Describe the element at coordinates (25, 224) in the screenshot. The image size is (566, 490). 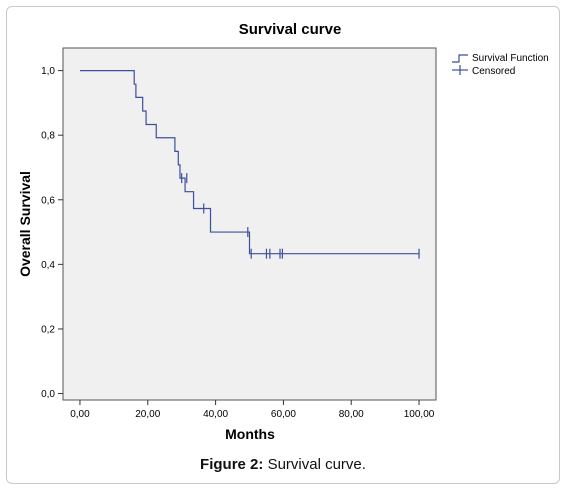
I see `y-axis-label: Overall Survival` at that location.